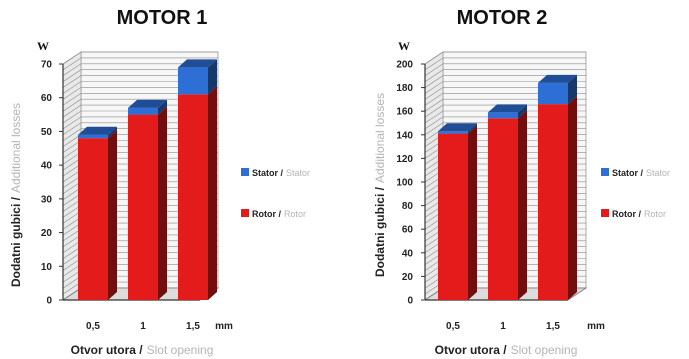 This screenshot has width=689, height=359. I want to click on y-tick-label: 180, so click(404, 88).